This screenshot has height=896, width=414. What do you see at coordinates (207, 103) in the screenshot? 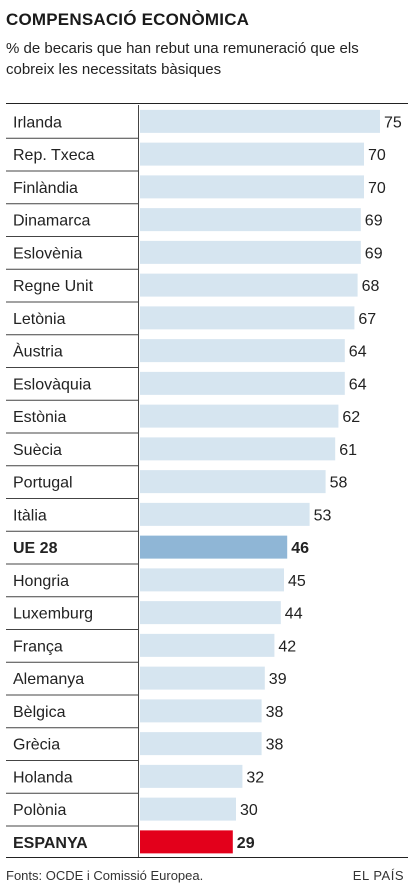
I see `top-rule` at bounding box center [207, 103].